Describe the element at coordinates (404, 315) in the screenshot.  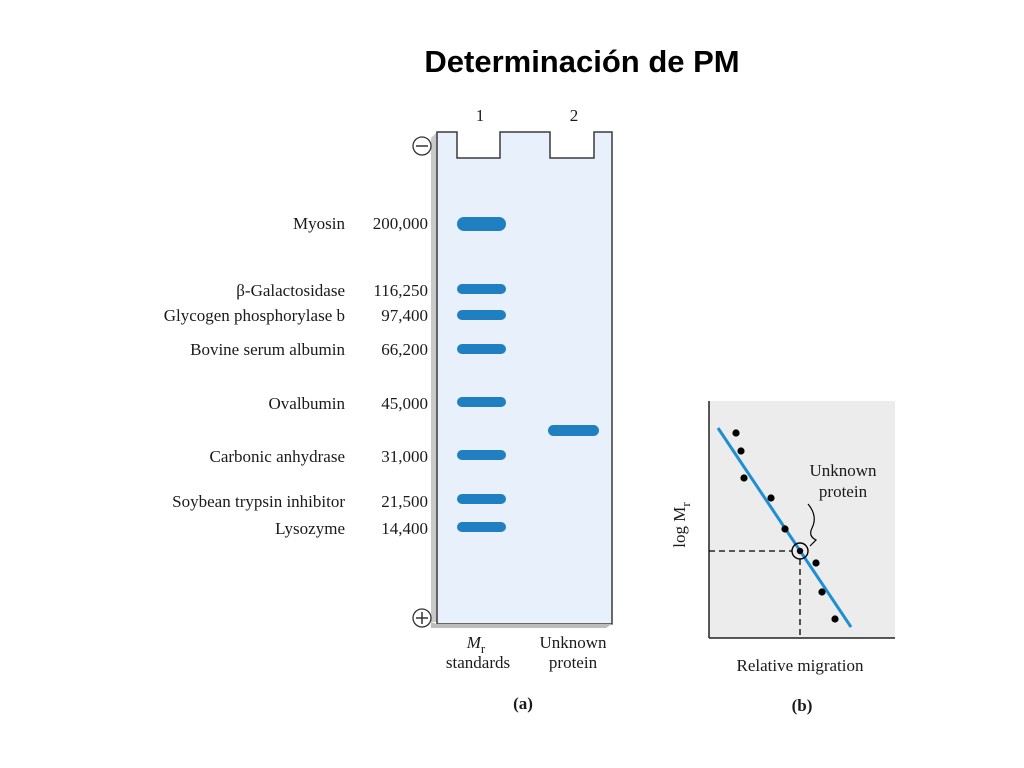
I see `standard-mw: 97,400` at that location.